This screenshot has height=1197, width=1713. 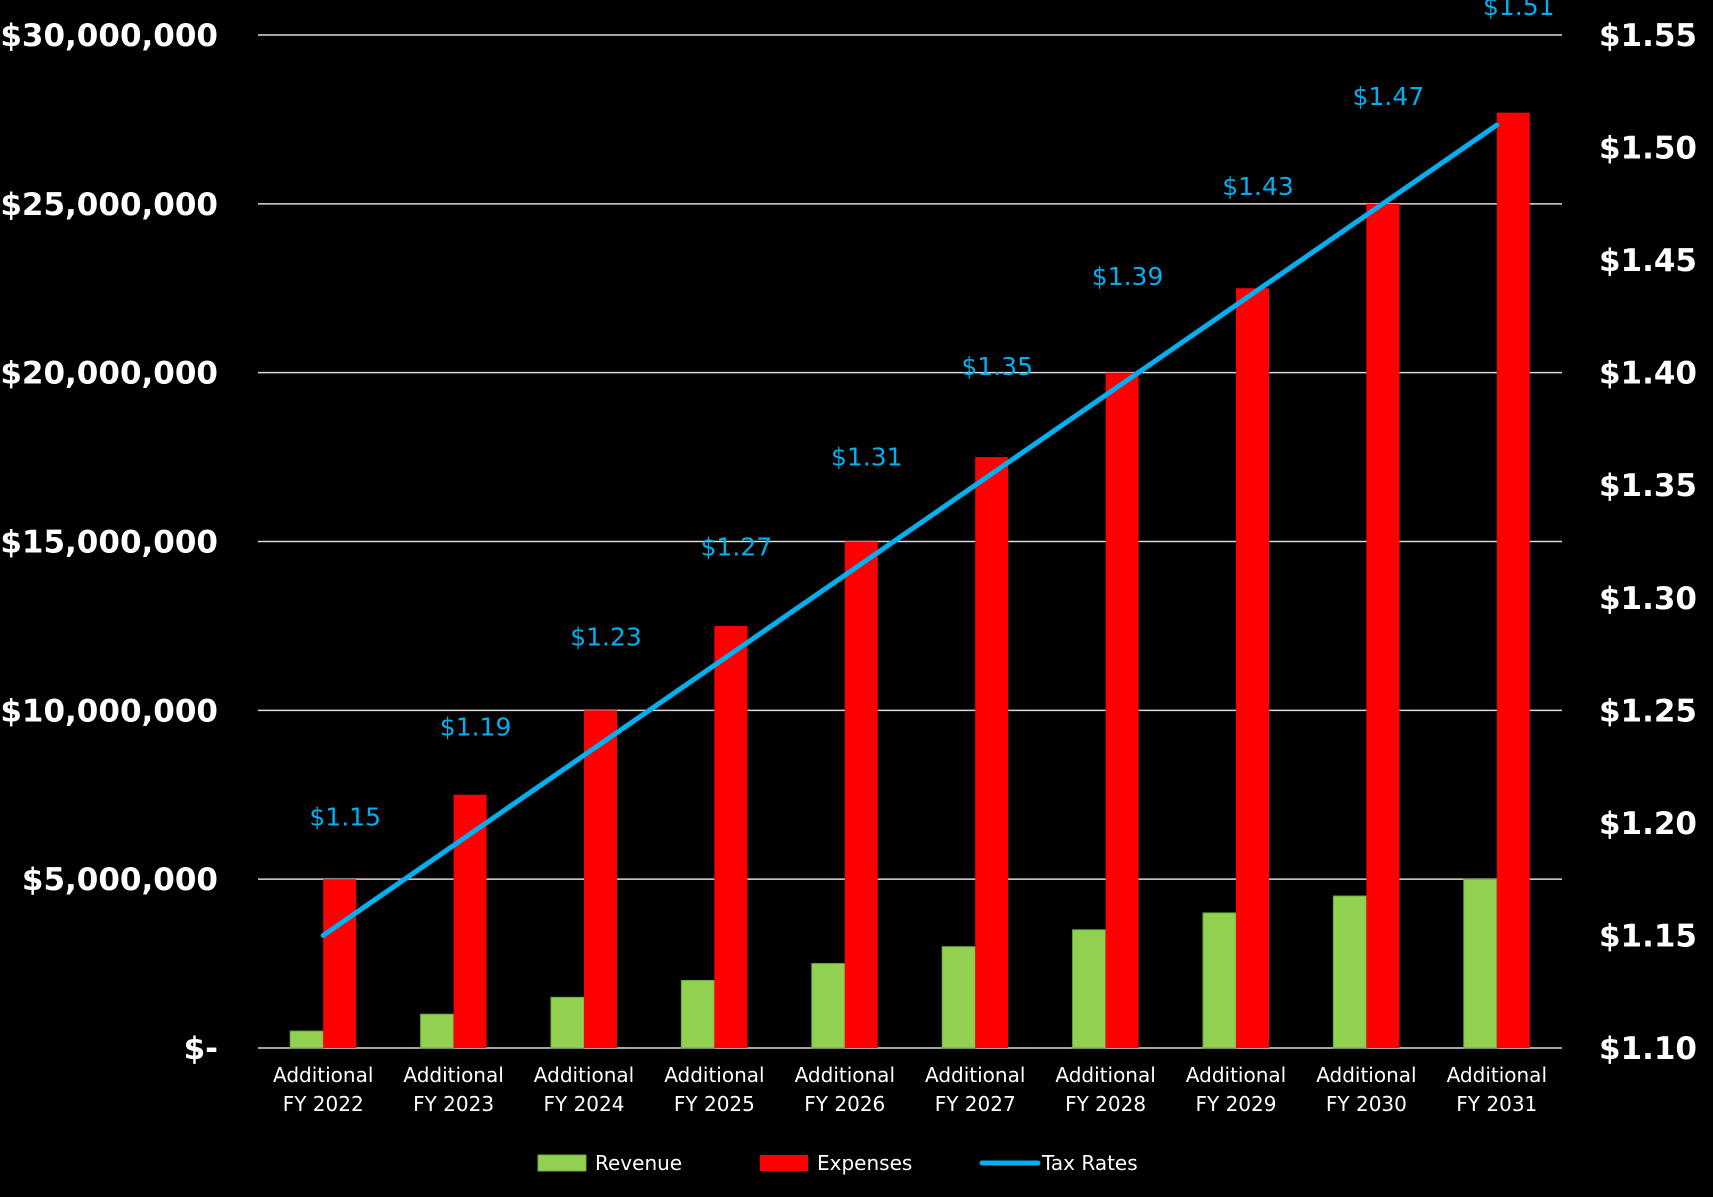 What do you see at coordinates (867, 456) in the screenshot?
I see `tax-rate-data-label: $1.31` at bounding box center [867, 456].